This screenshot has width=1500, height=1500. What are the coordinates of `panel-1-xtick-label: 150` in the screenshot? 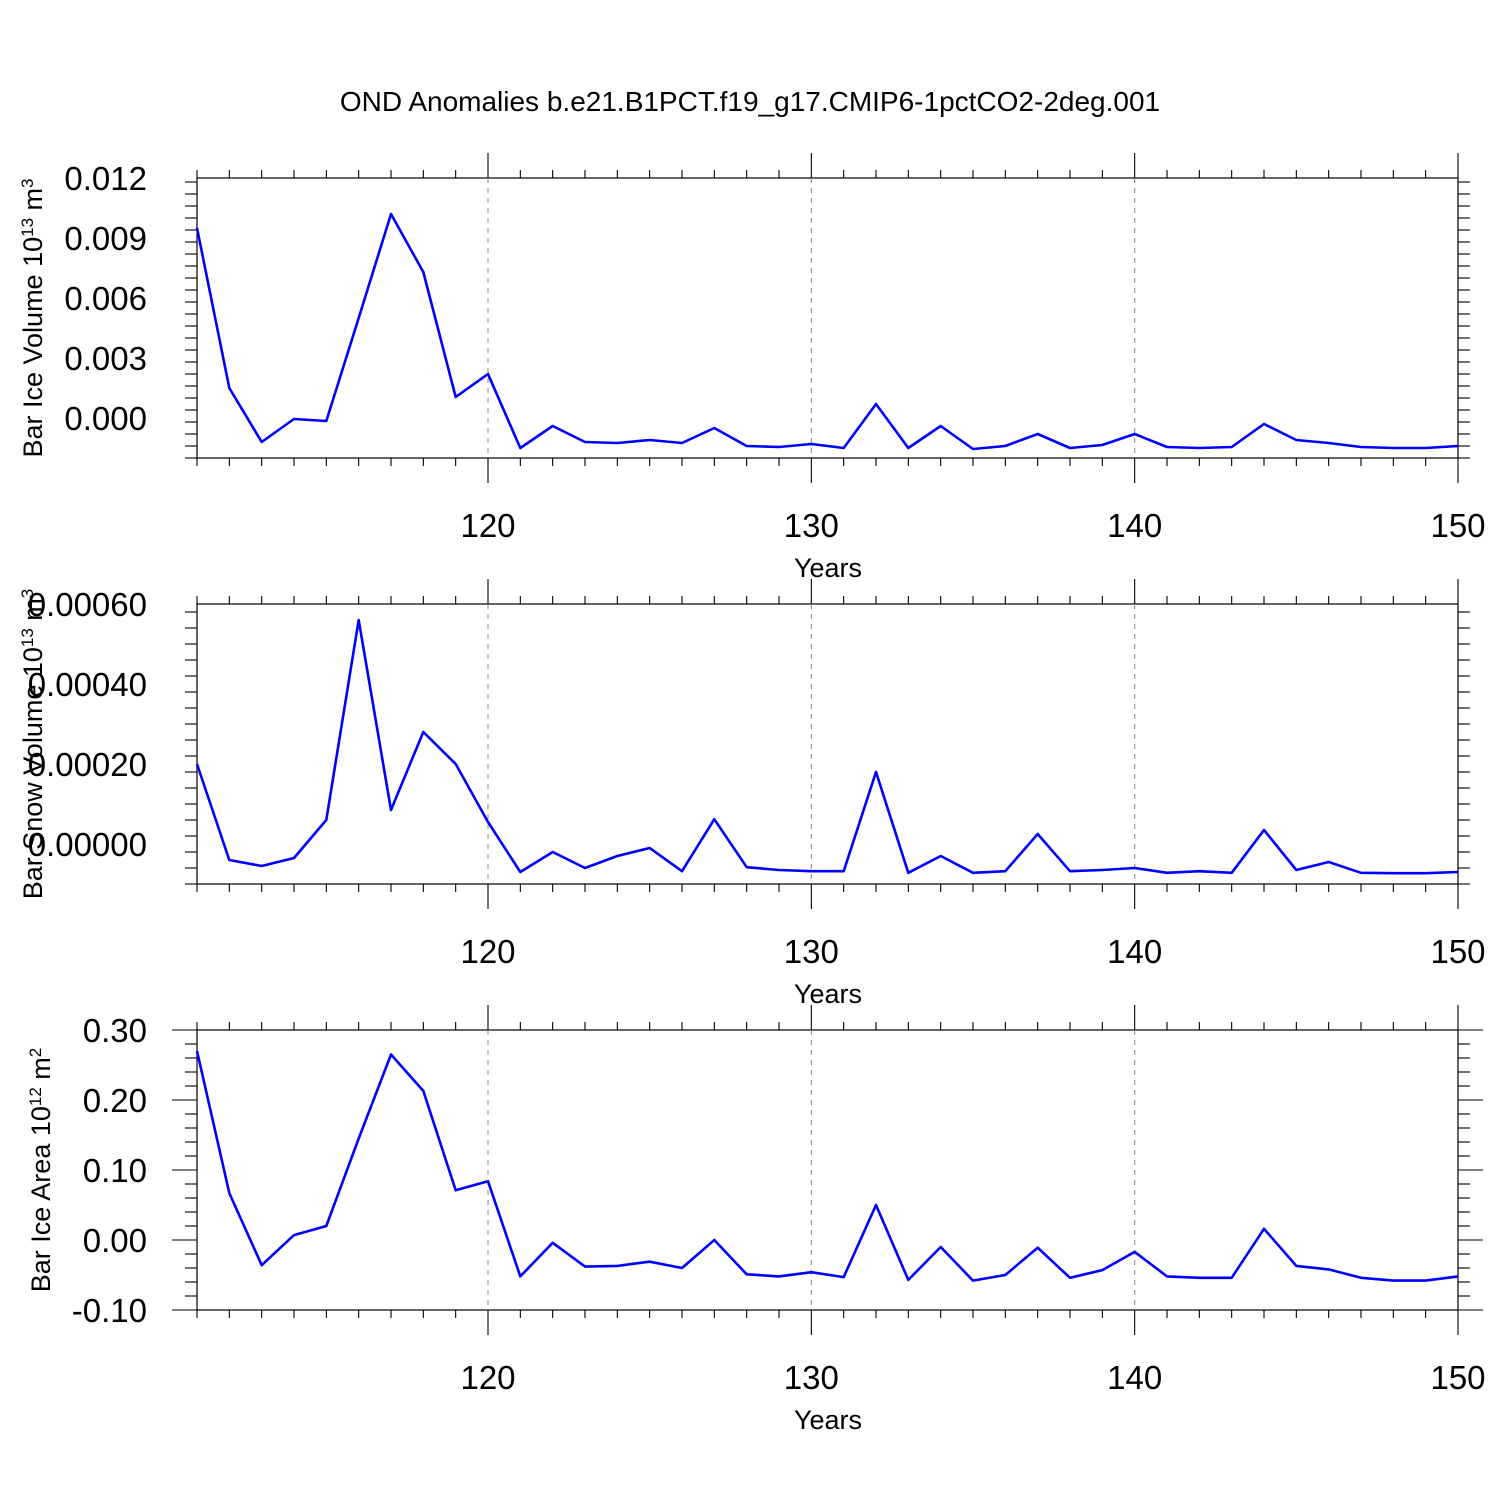 It's located at (1457, 525).